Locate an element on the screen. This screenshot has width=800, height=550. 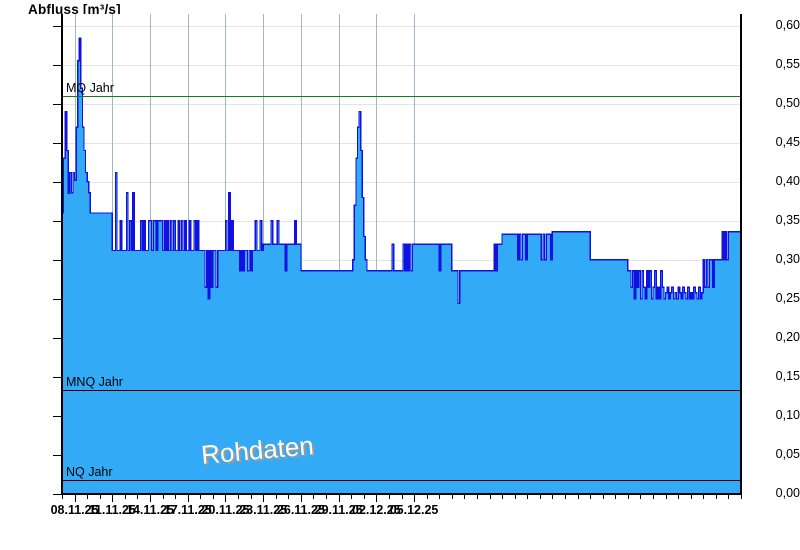
y-tick-label: 0,50 is located at coordinates (787, 102).